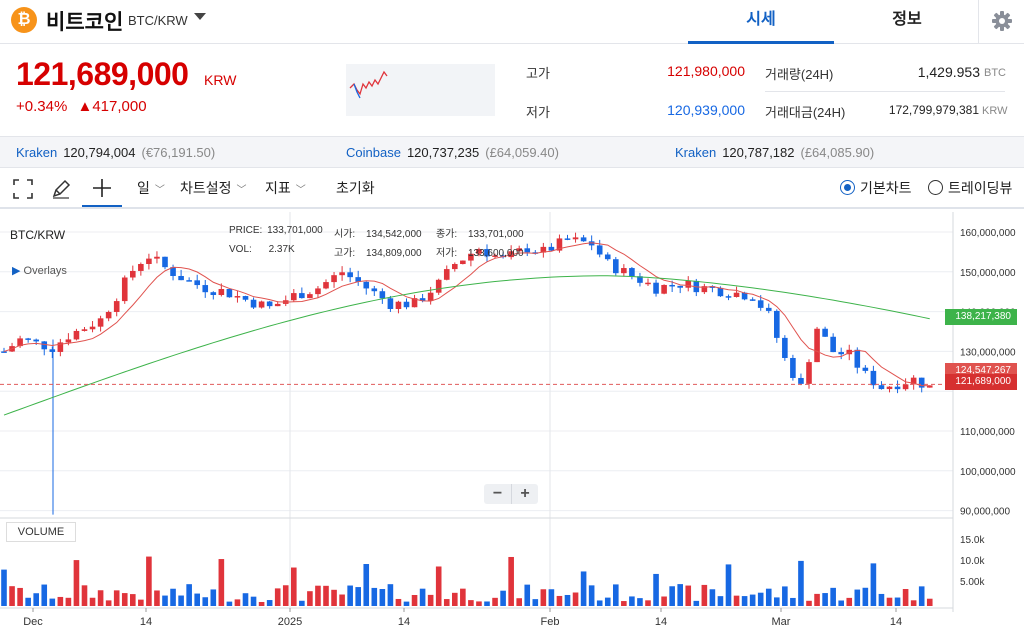  What do you see at coordinates (300, 190) in the screenshot?
I see `chevron-down-icon: ﹀` at bounding box center [300, 190].